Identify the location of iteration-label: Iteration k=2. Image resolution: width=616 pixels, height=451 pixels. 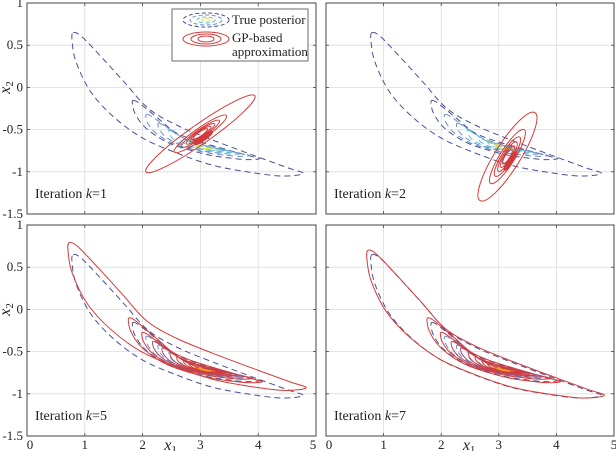
(370, 194).